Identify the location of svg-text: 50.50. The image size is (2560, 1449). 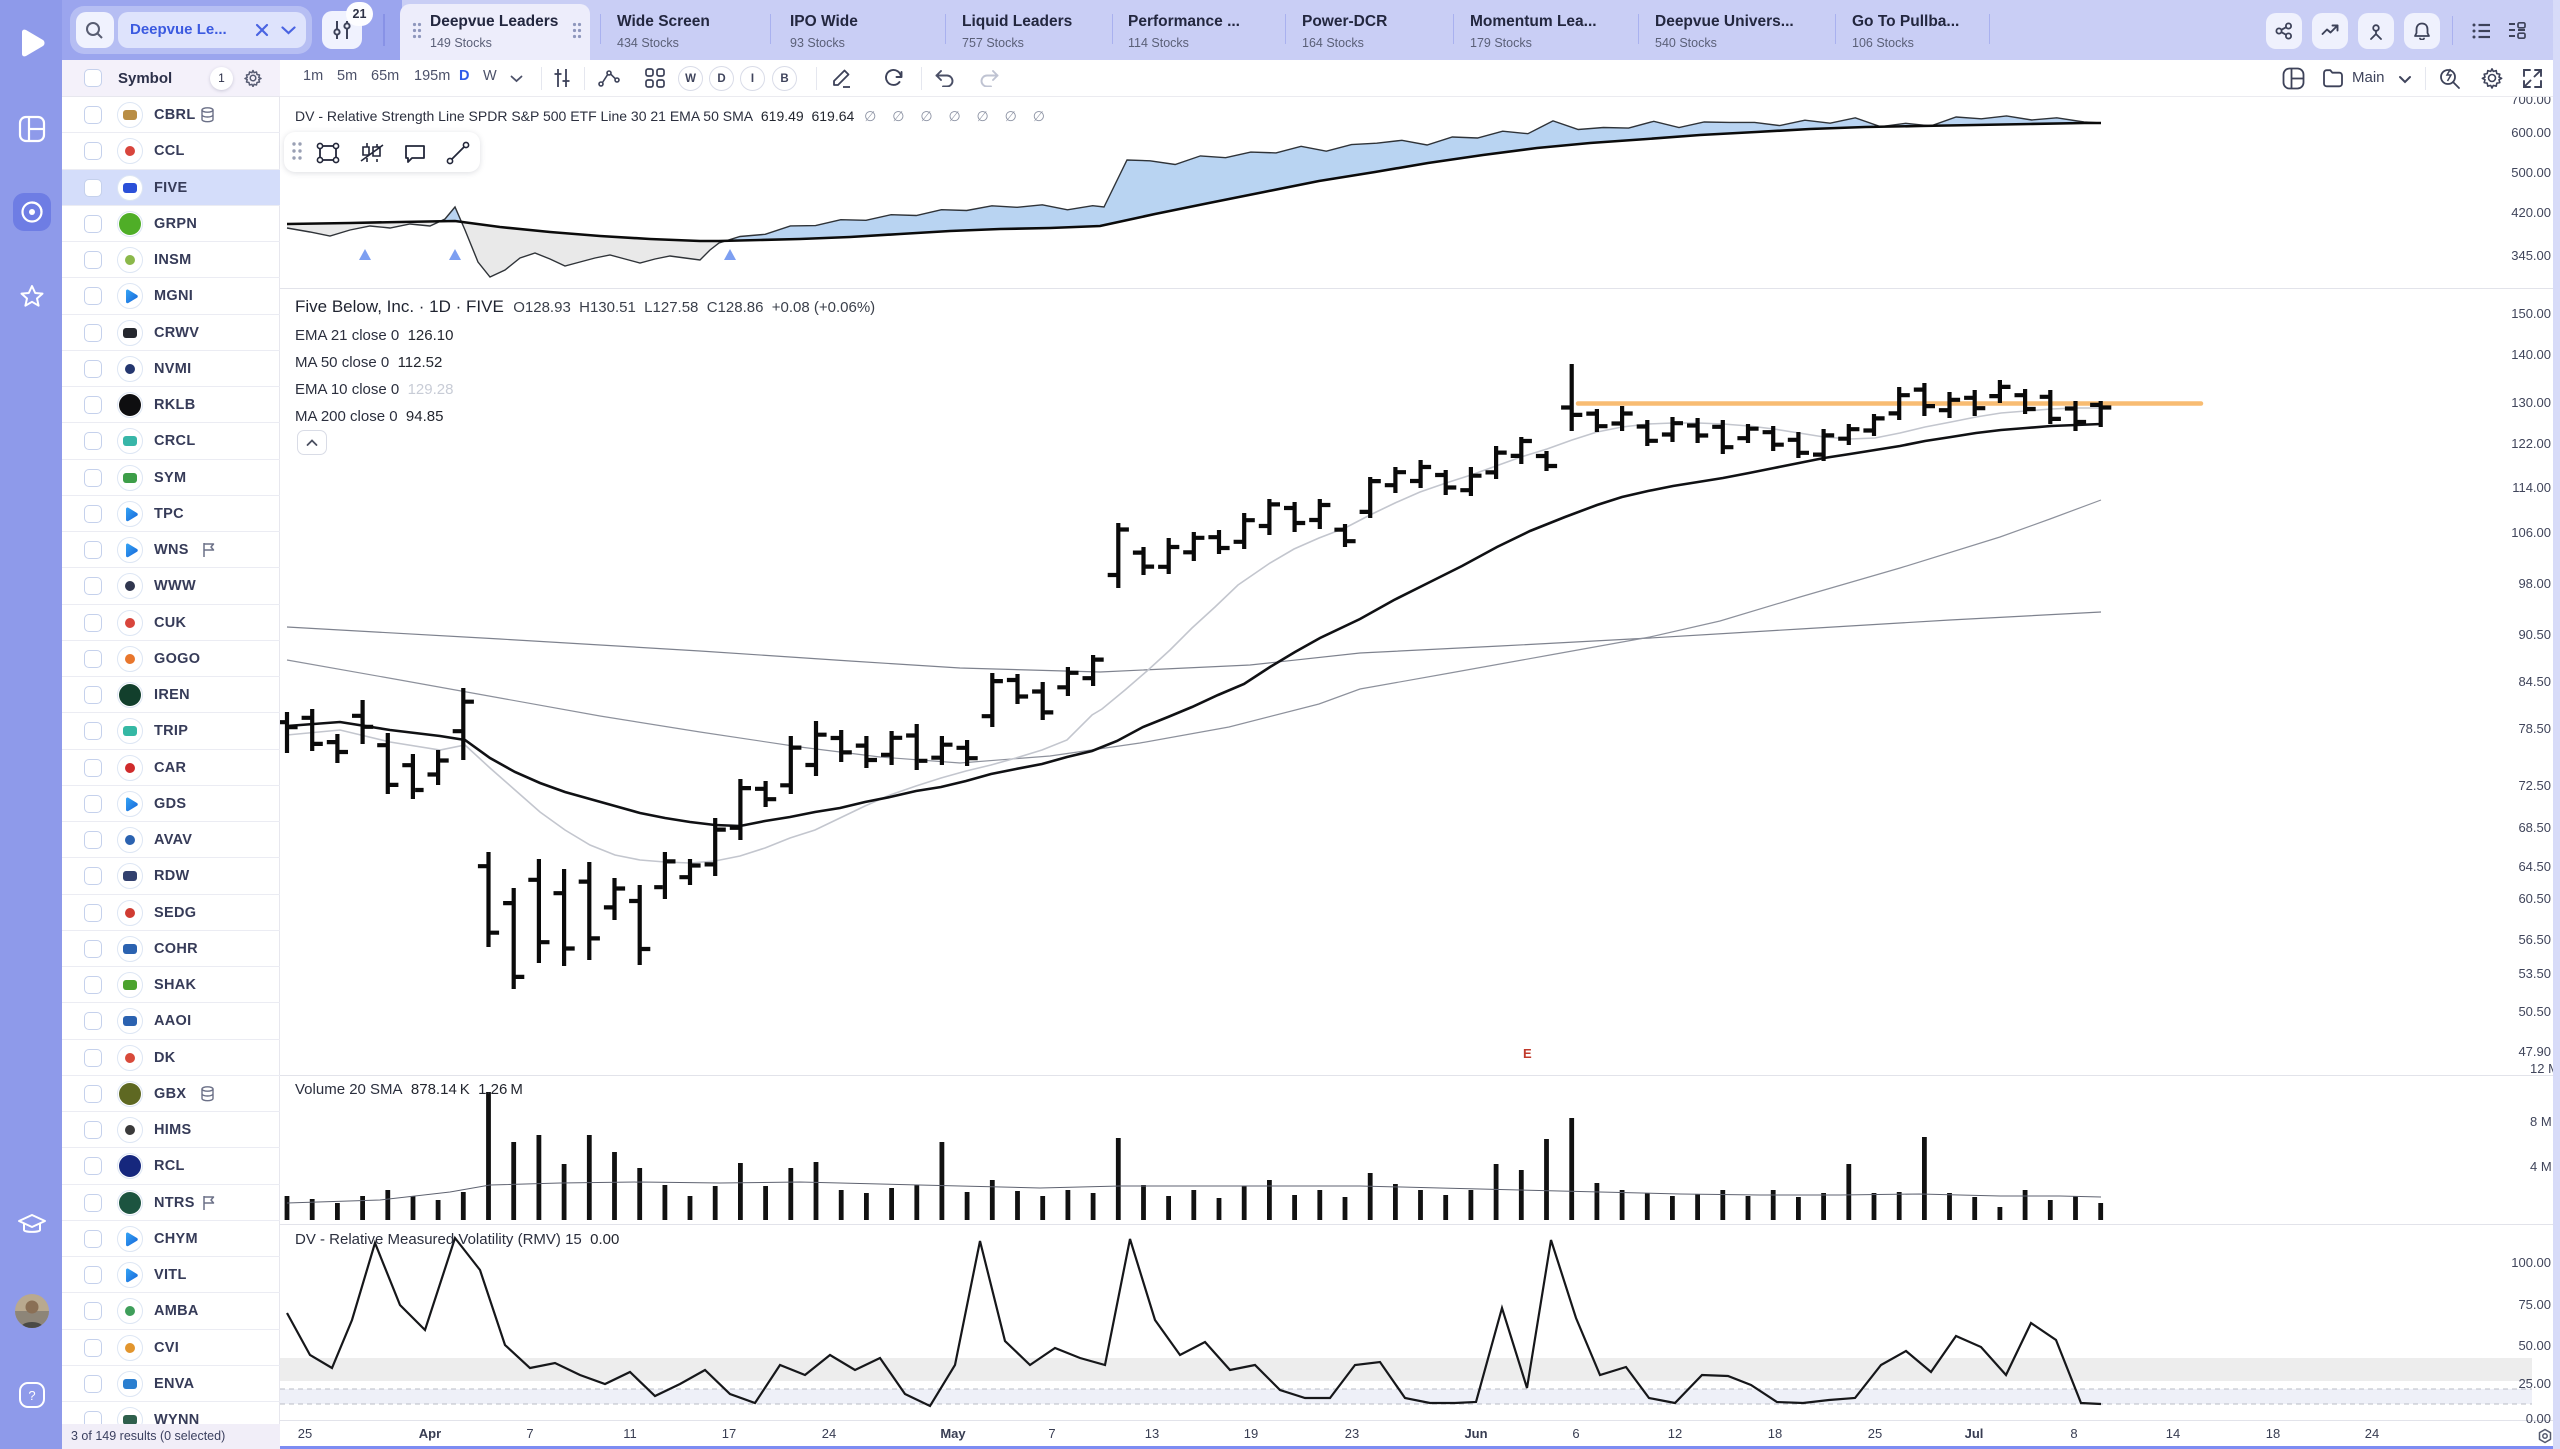
(2534, 1011).